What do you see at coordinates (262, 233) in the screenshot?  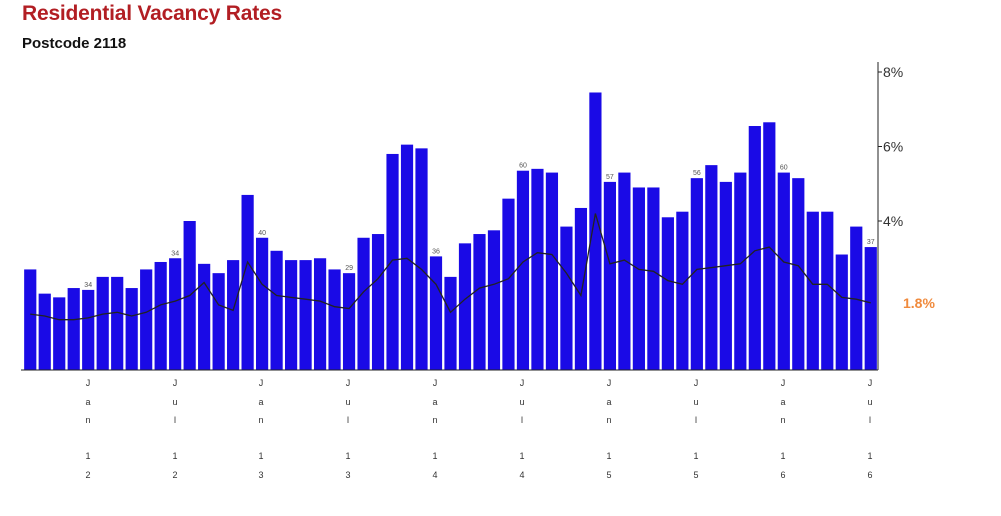 I see `data-label: 40` at bounding box center [262, 233].